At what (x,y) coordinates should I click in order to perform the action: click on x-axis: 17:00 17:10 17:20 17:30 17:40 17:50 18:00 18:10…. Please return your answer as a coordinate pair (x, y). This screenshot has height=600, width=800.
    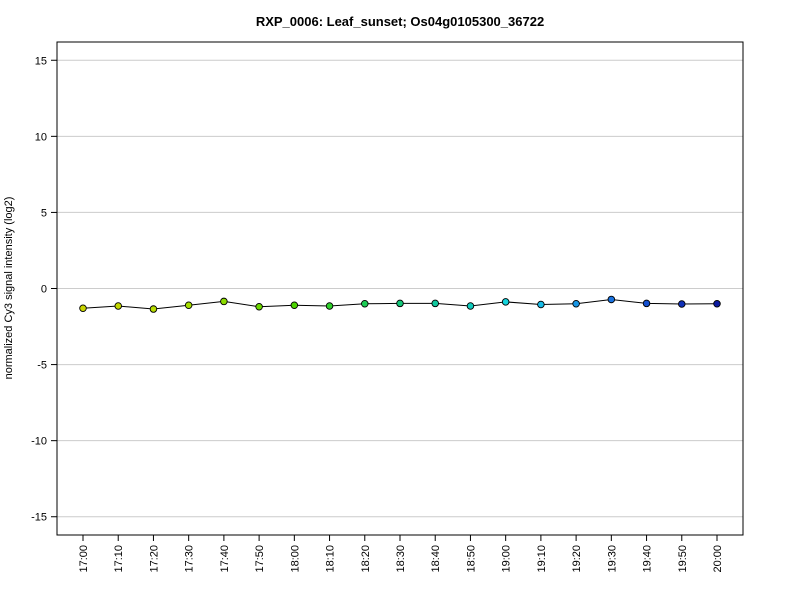
    Looking at the image, I should click on (401, 553).